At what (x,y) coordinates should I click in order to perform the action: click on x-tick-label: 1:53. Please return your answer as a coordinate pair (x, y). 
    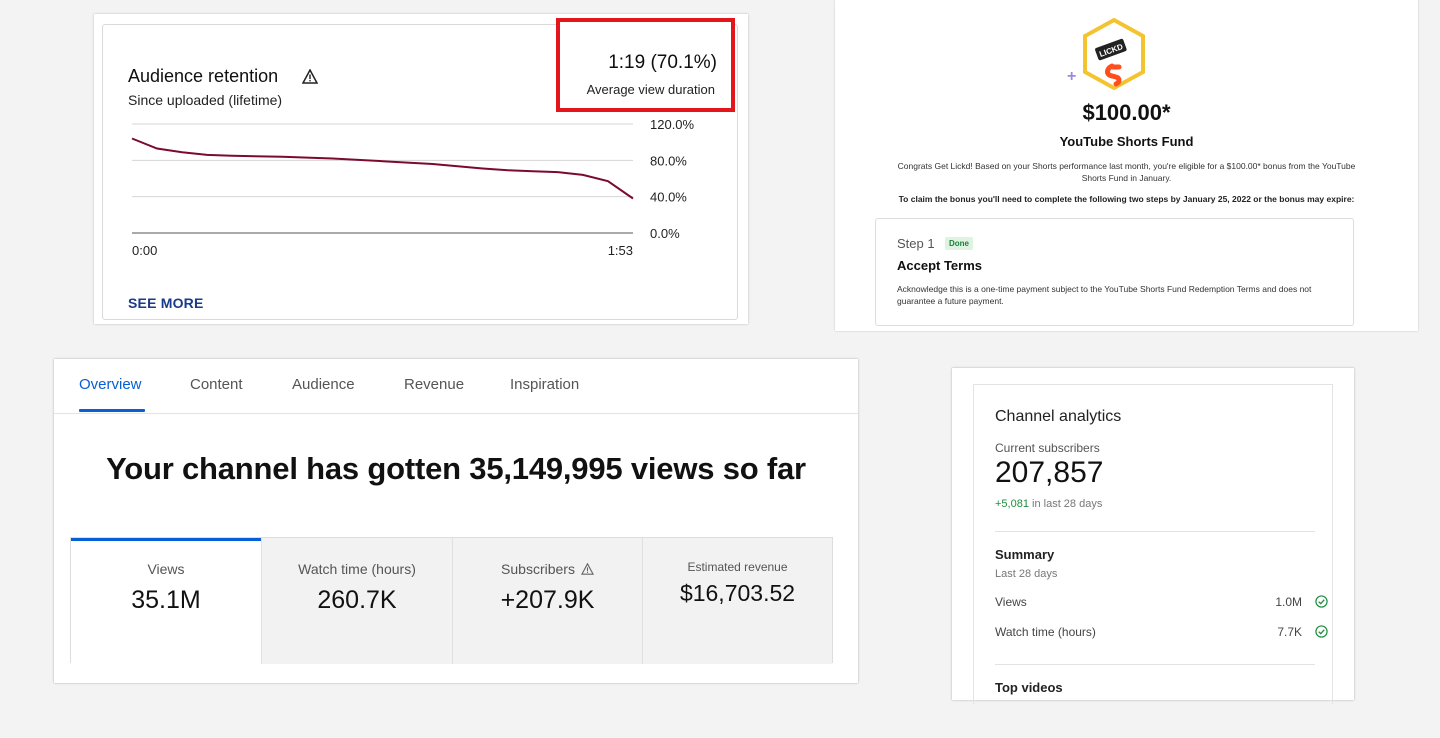
    Looking at the image, I should click on (620, 250).